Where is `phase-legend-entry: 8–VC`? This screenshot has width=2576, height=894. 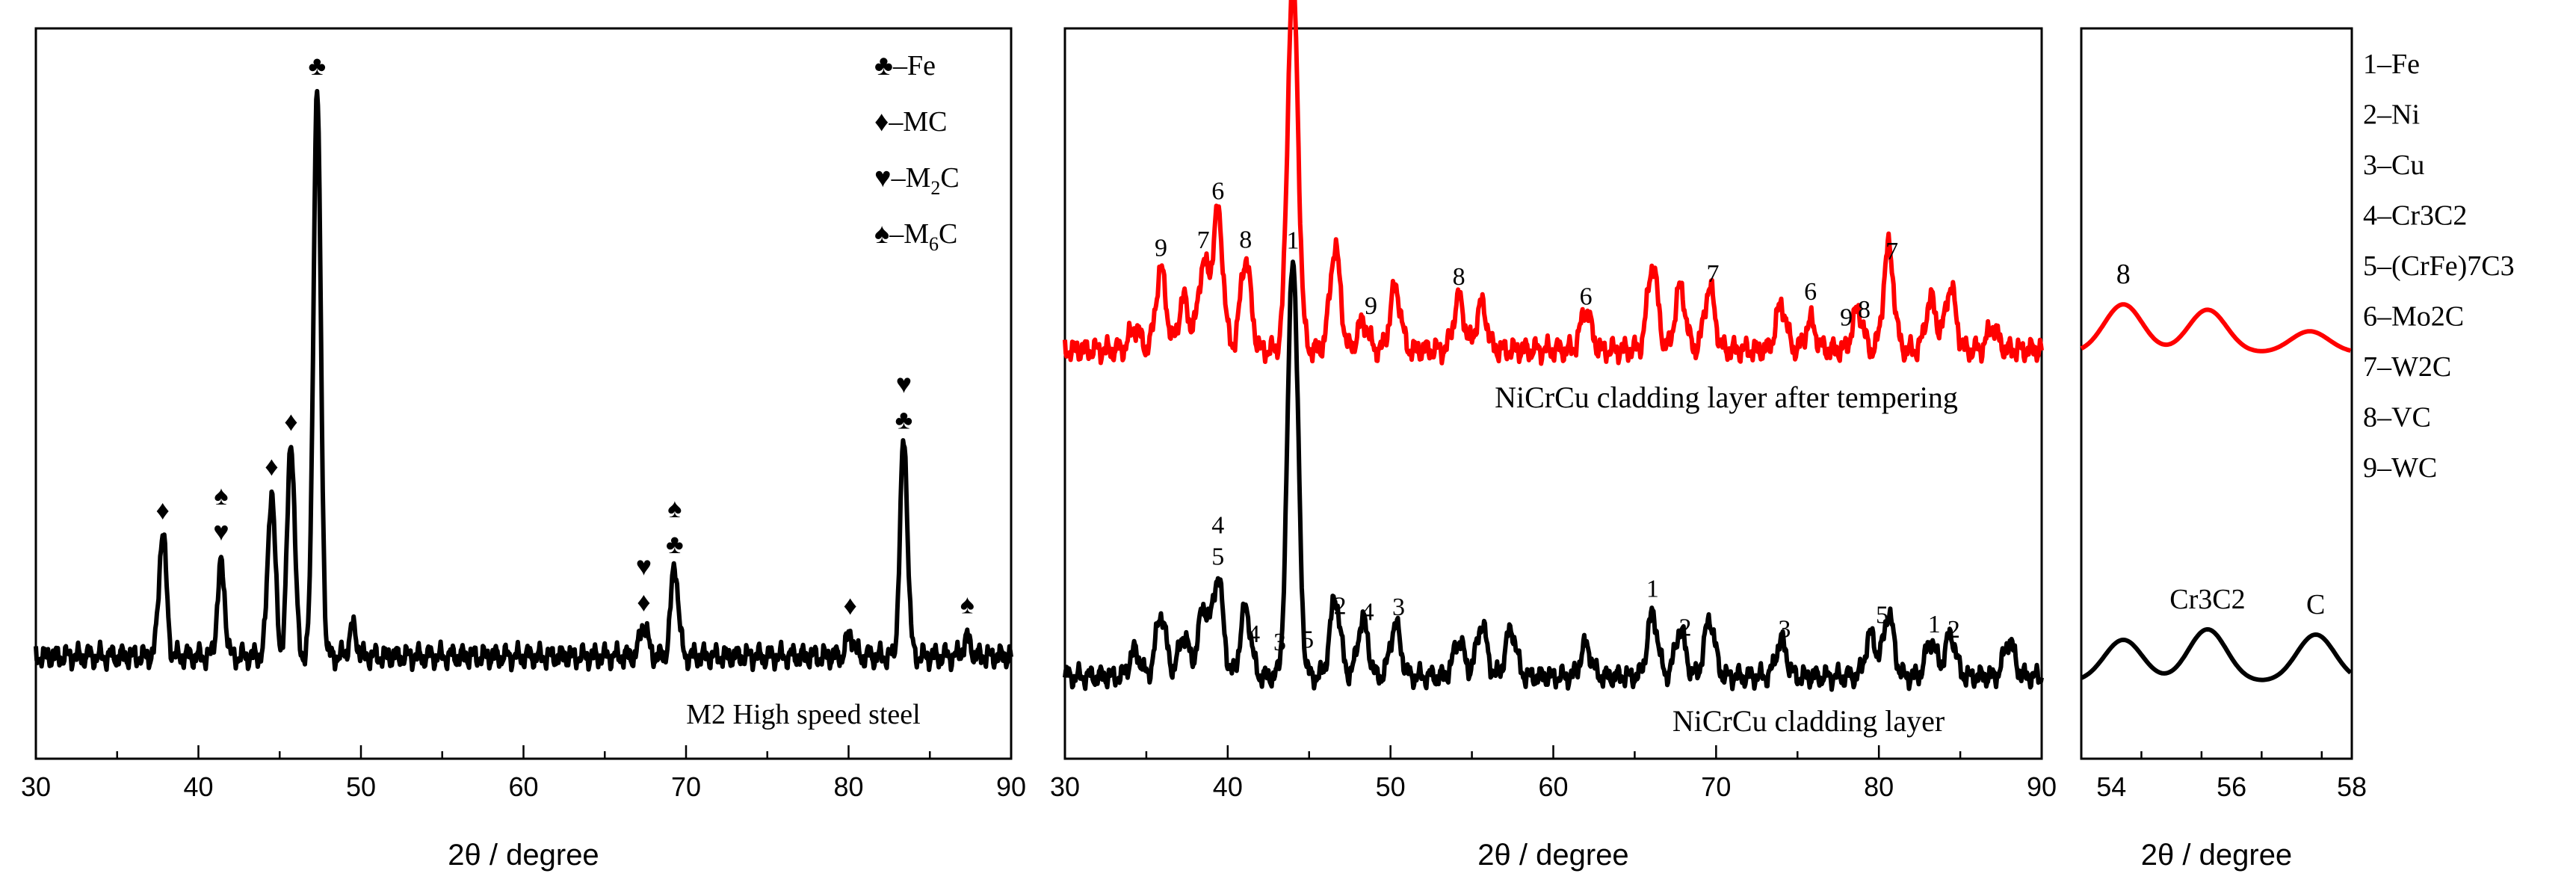 phase-legend-entry: 8–VC is located at coordinates (2397, 418).